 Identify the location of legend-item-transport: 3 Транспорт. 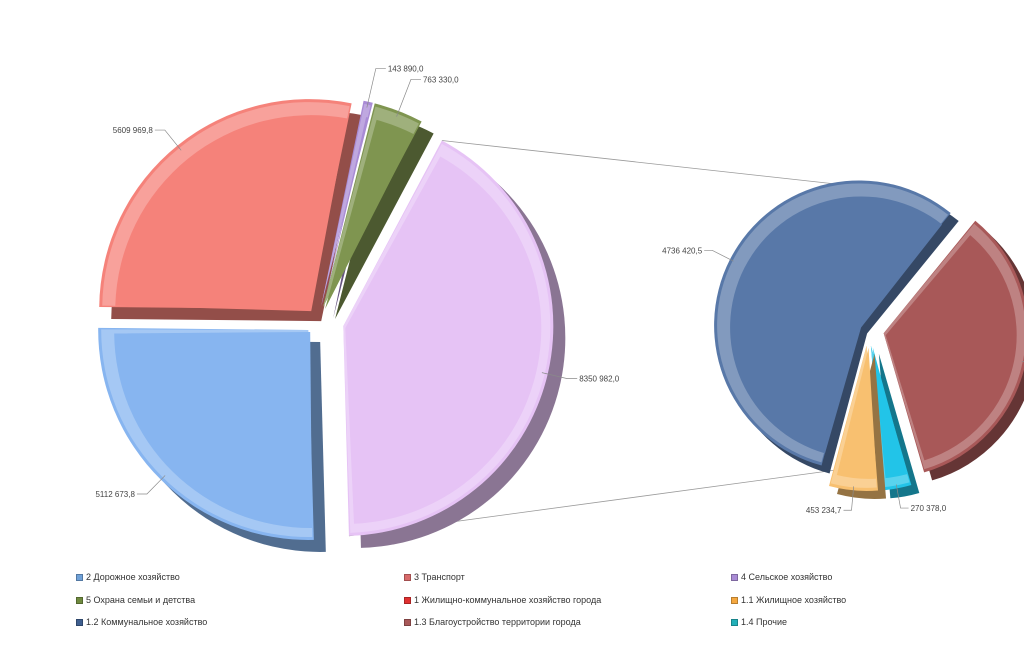
(434, 577).